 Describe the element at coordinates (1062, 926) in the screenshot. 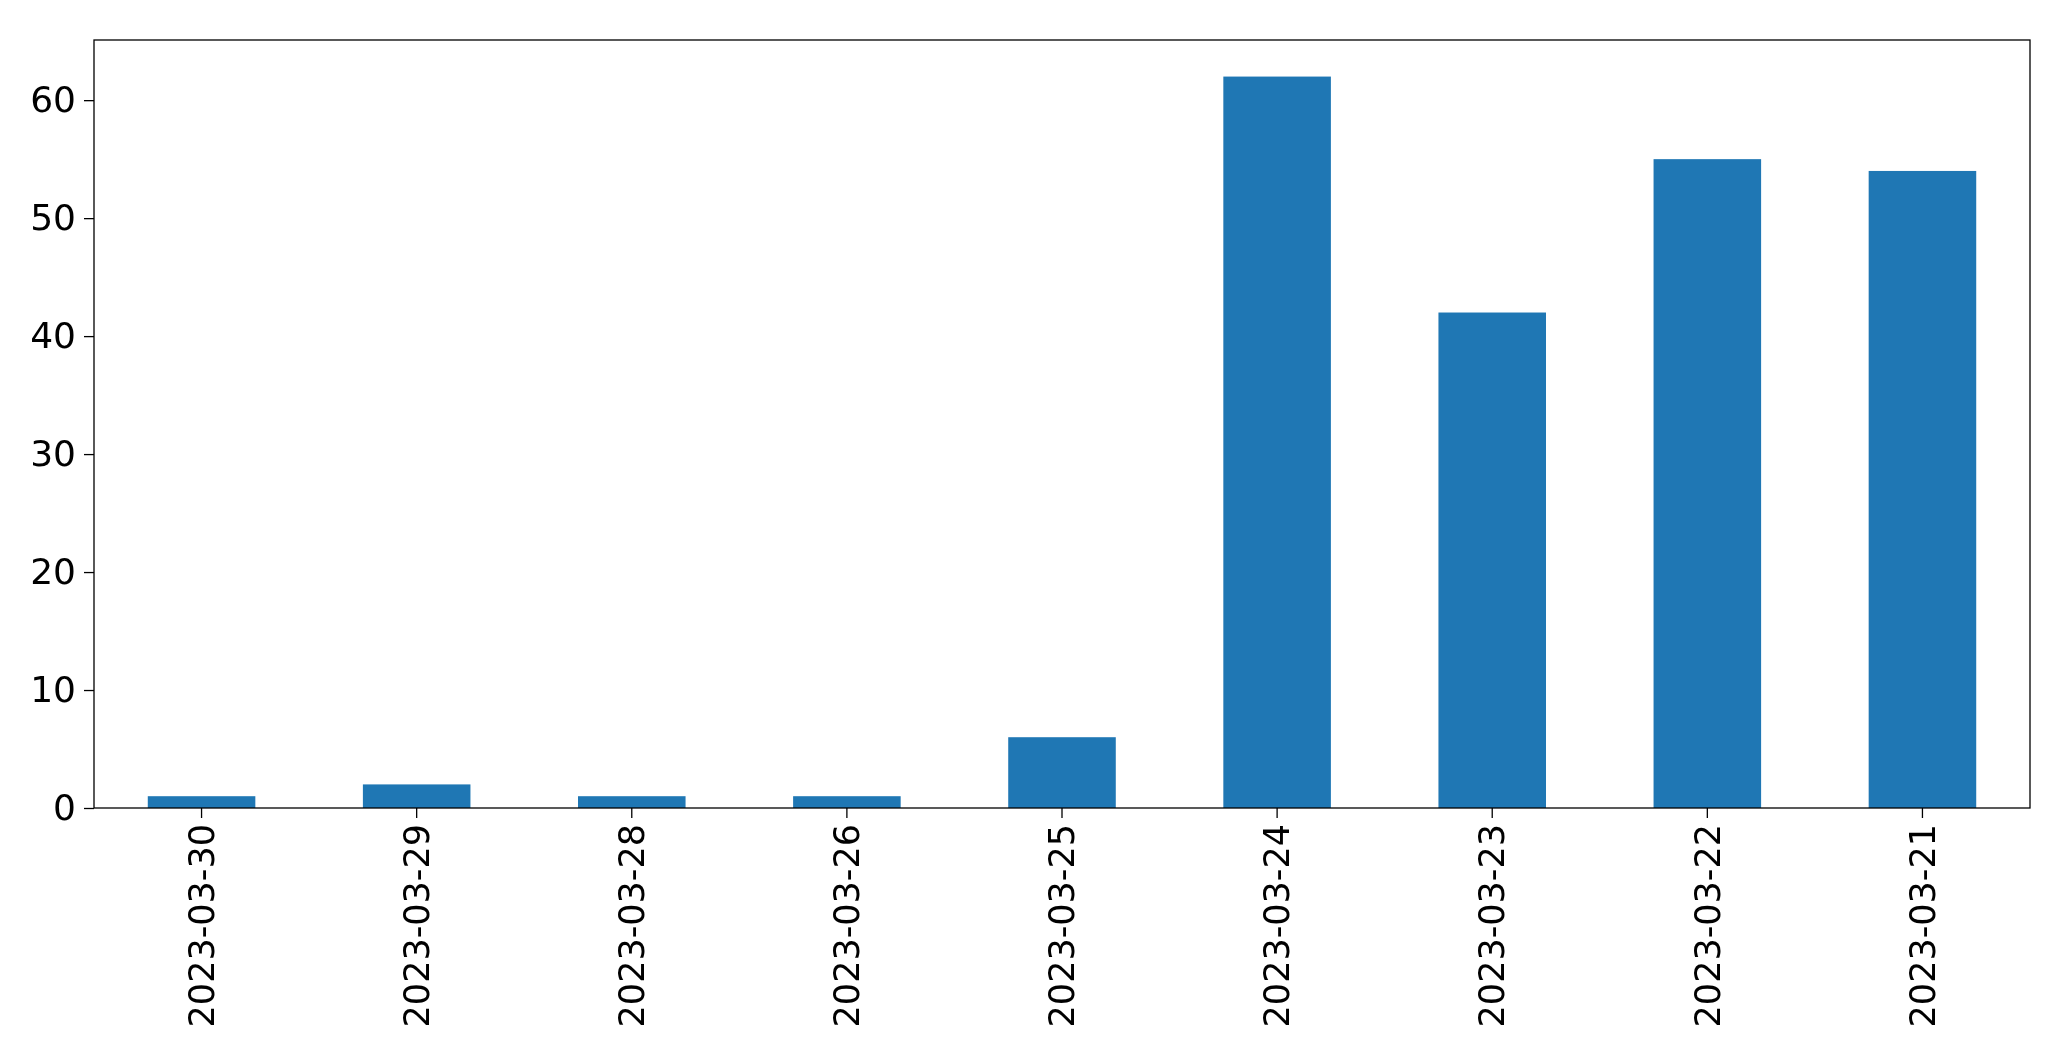

I see `x-tick-label: 2023-03-25` at that location.